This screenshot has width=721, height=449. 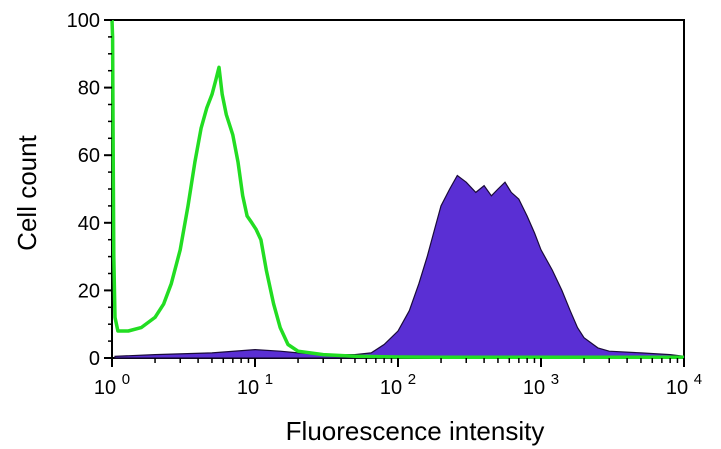 I want to click on x-tick-label: 10 4, so click(x=684, y=385).